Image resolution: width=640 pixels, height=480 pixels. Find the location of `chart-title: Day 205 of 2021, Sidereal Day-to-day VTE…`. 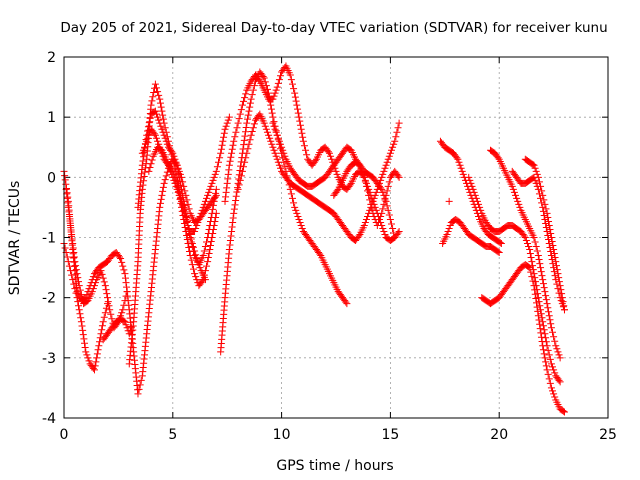

chart-title: Day 205 of 2021, Sidereal Day-to-day VTE… is located at coordinates (333, 28).